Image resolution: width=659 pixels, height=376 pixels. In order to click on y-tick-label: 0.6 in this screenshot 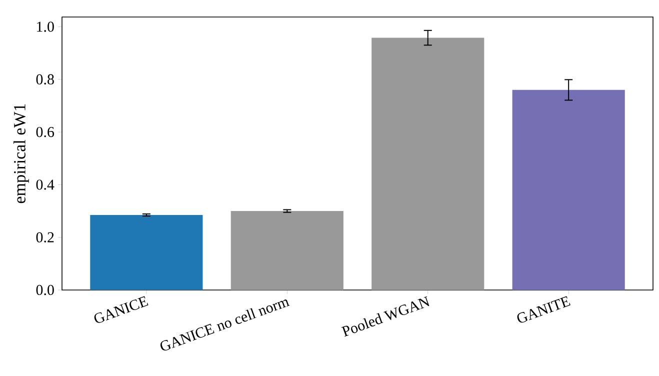, I will do `click(45, 132)`.